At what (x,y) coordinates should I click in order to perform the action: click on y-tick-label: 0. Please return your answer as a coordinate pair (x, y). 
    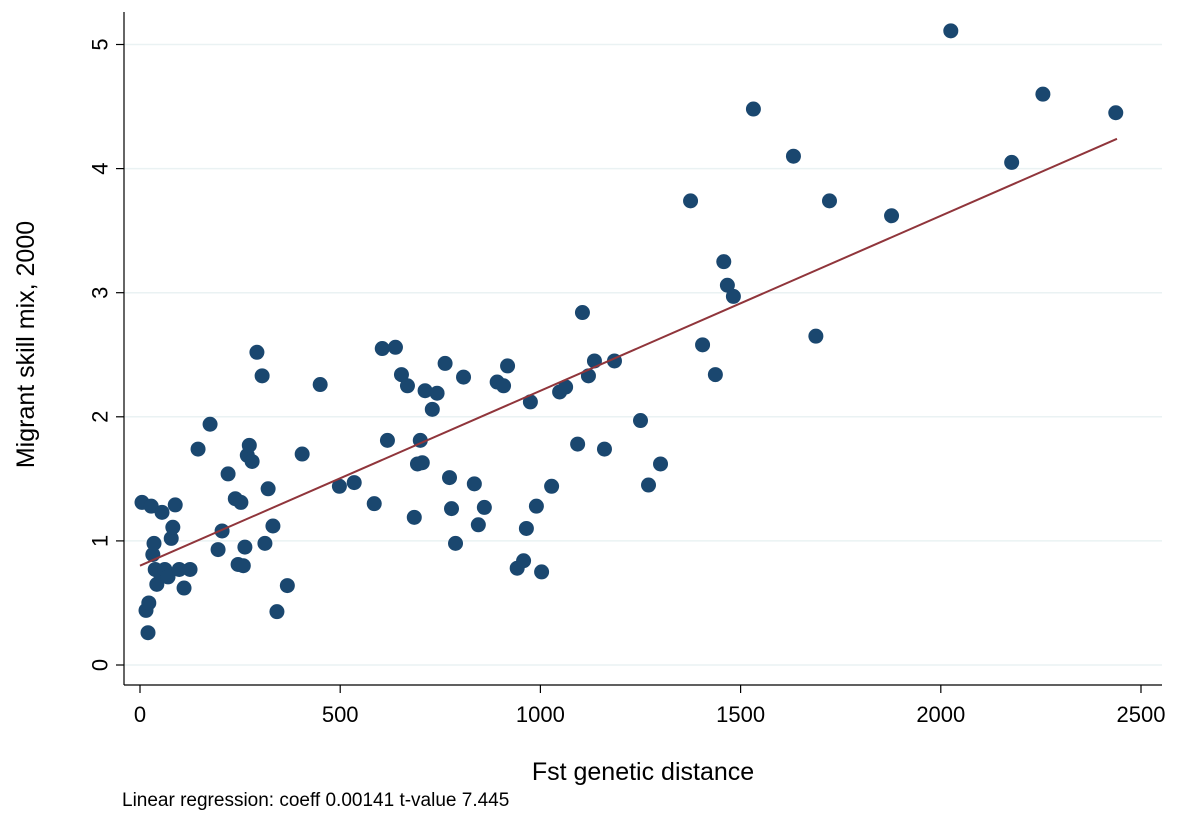
    Looking at the image, I should click on (100, 665).